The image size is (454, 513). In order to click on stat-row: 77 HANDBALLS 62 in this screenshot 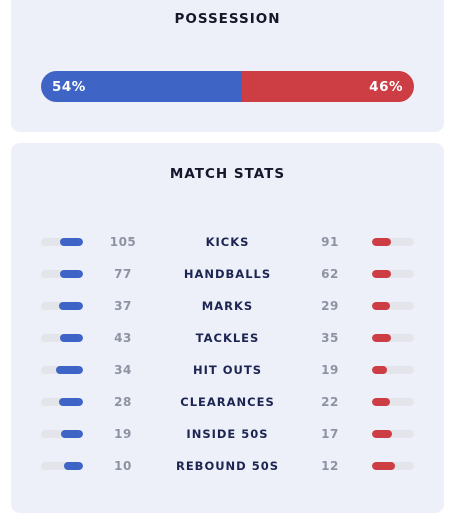, I will do `click(227, 274)`.